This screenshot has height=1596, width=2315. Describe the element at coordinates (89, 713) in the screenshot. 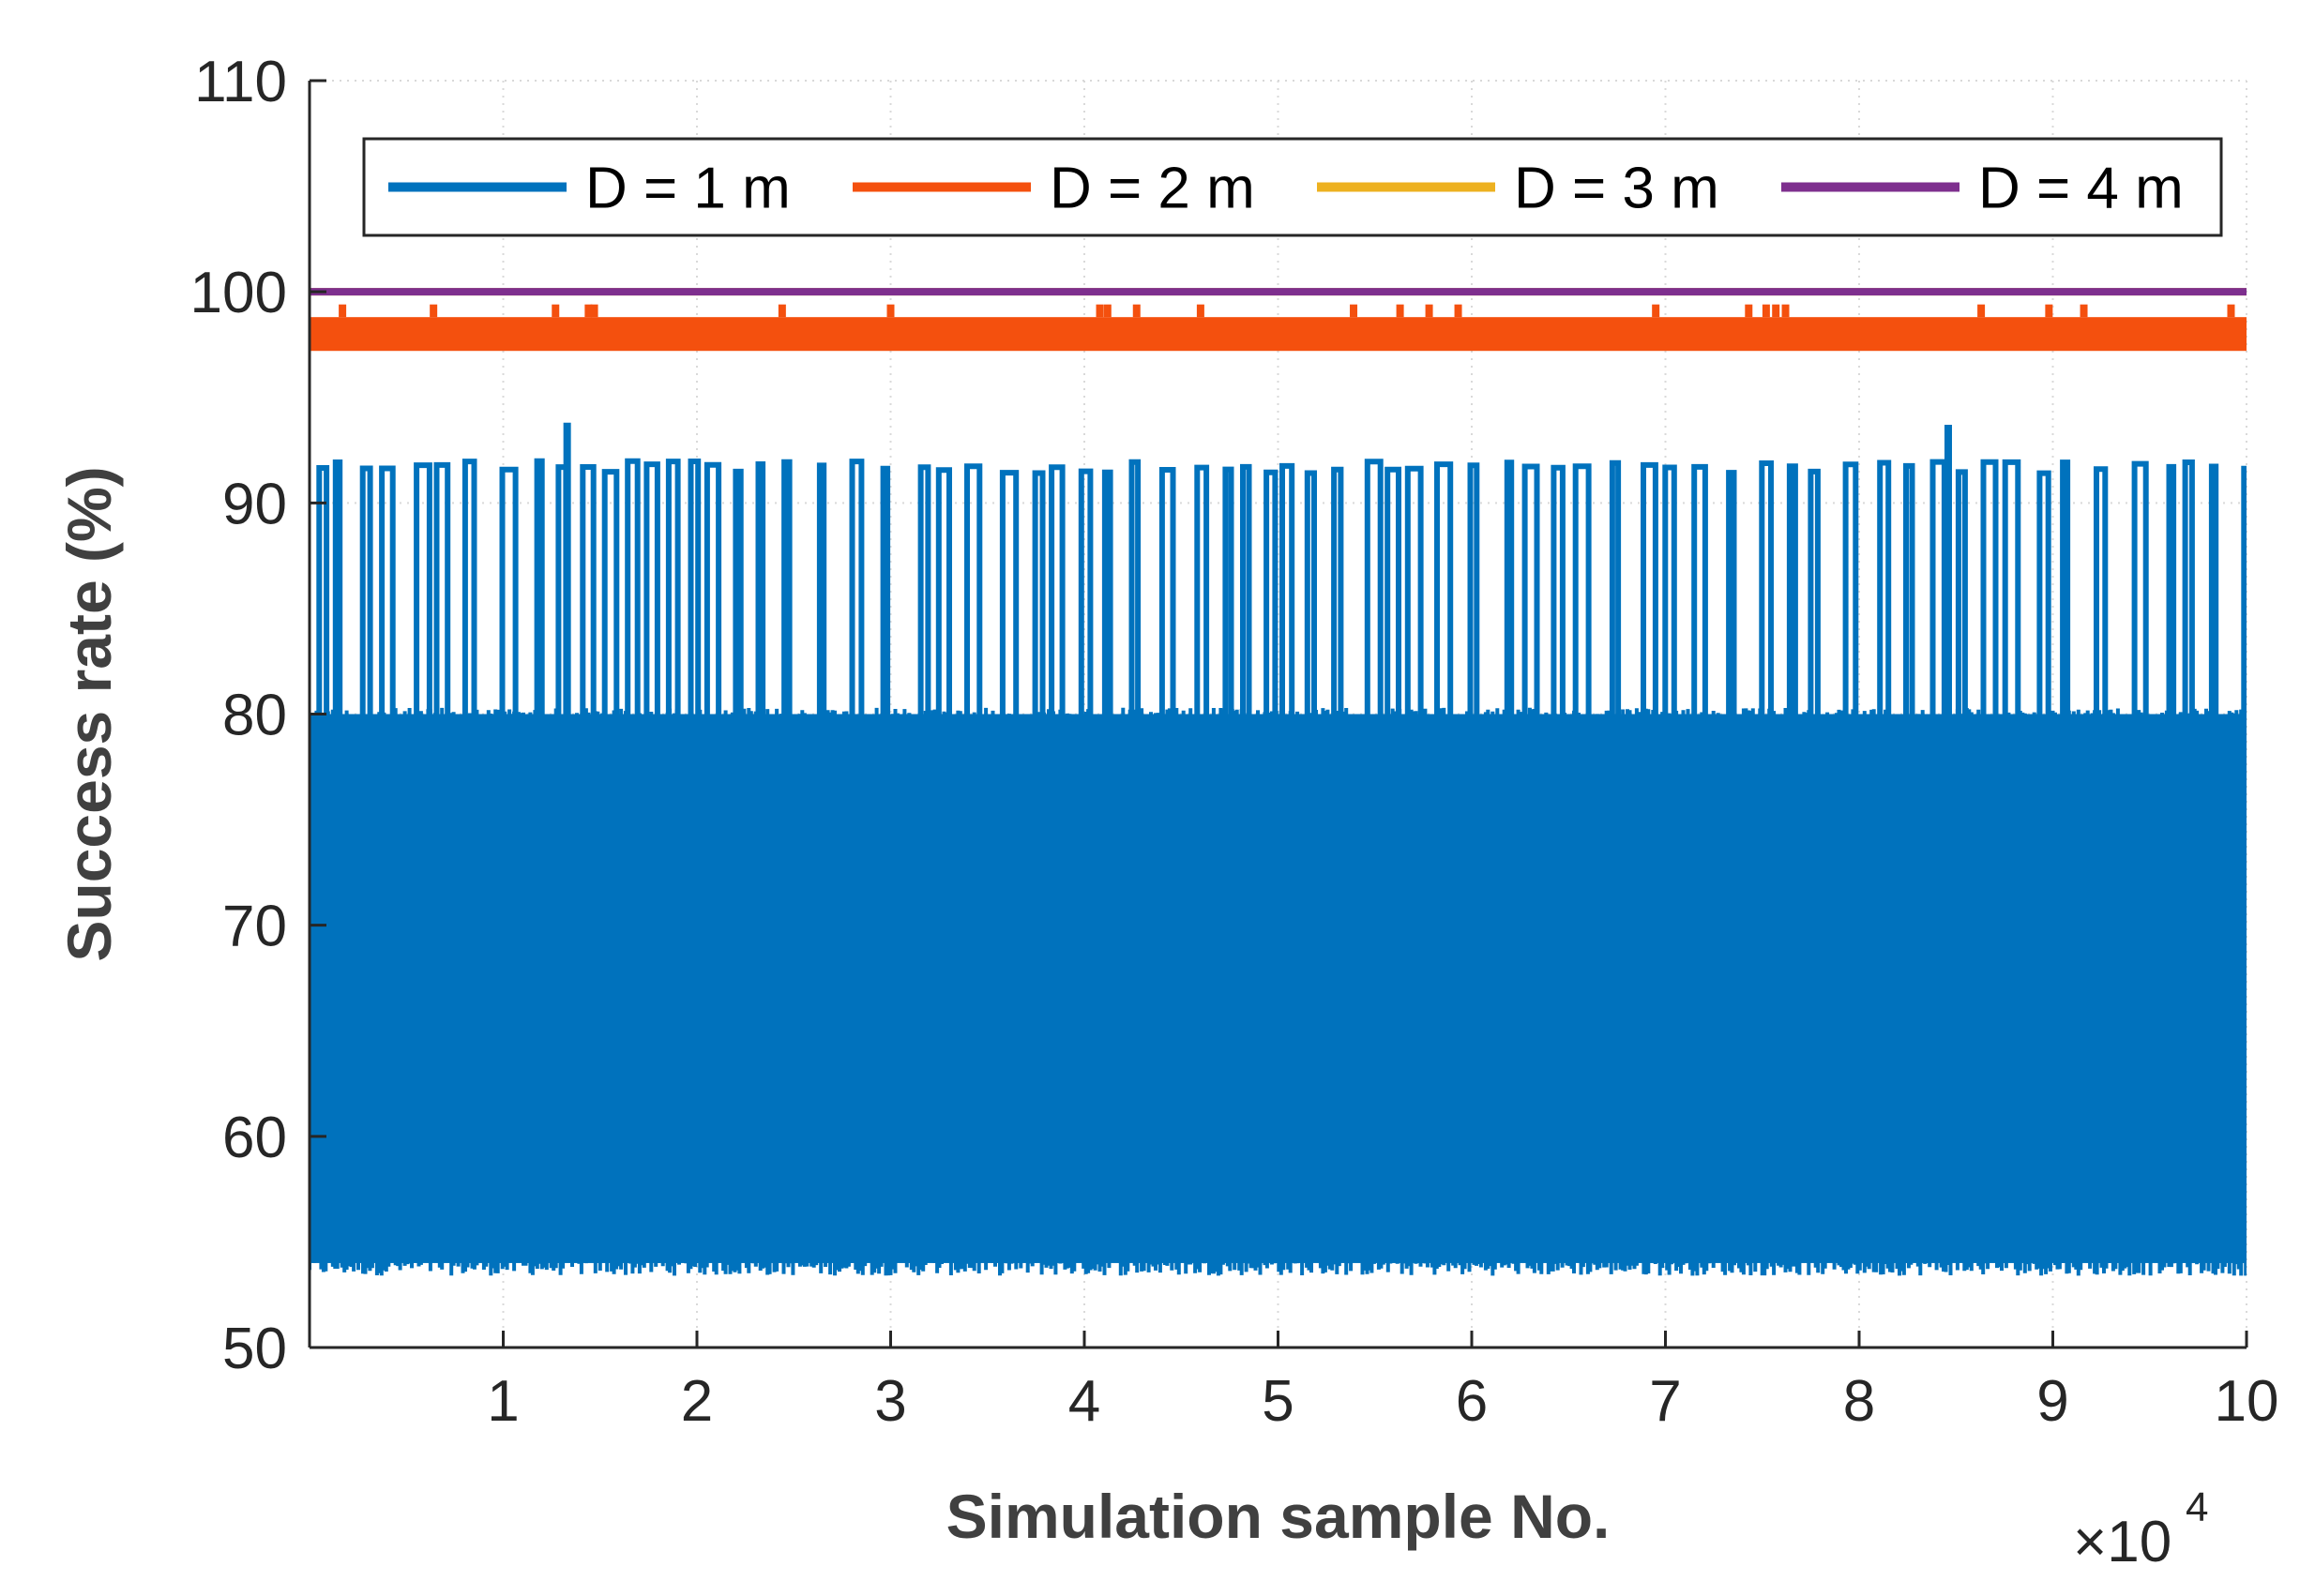

I see `y-axis-title: Success rate (%)` at that location.